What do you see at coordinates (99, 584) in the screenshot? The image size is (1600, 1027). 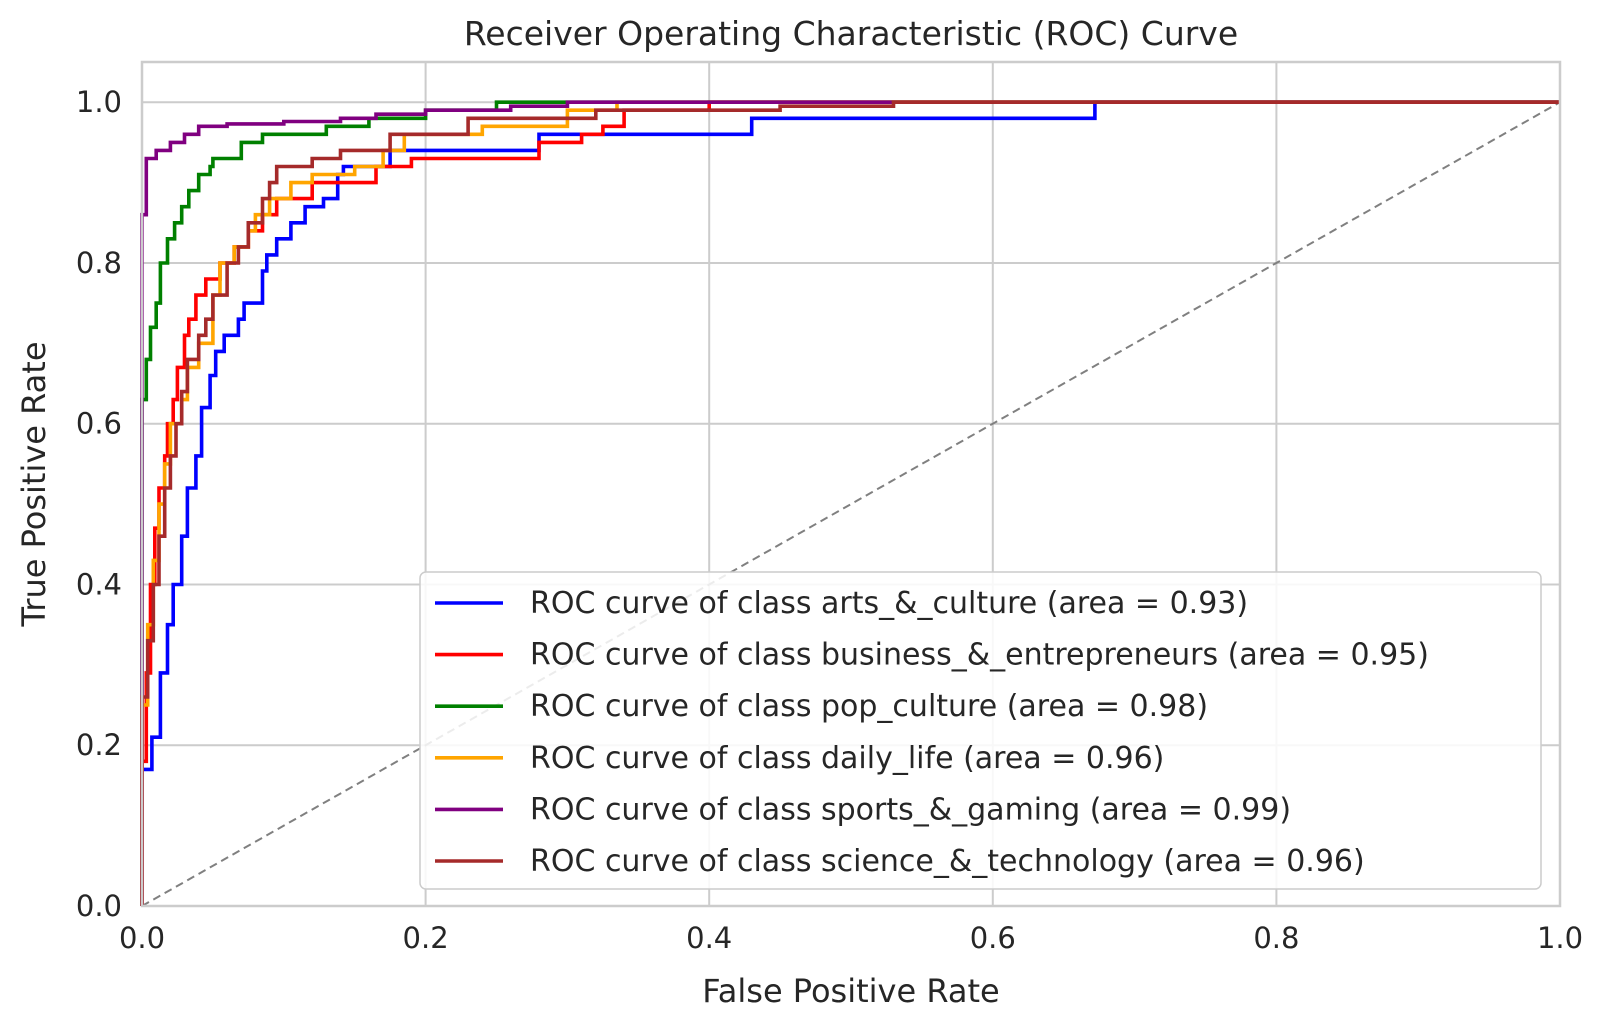 I see `y-tick-label: 0.4` at bounding box center [99, 584].